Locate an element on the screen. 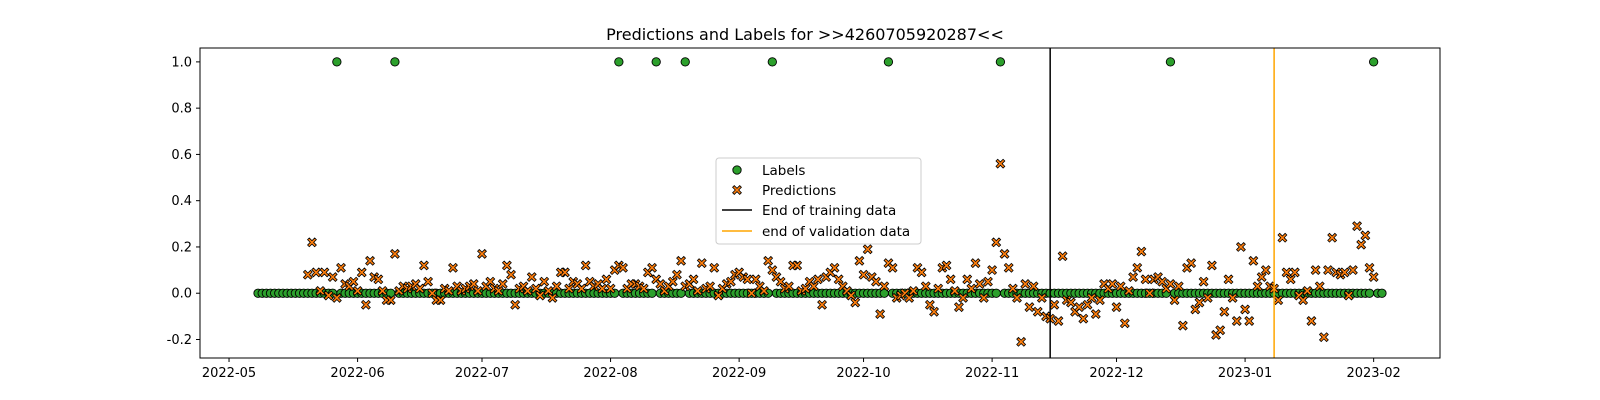 This screenshot has width=1600, height=400. x-tick-label: 2022-08 is located at coordinates (610, 373).